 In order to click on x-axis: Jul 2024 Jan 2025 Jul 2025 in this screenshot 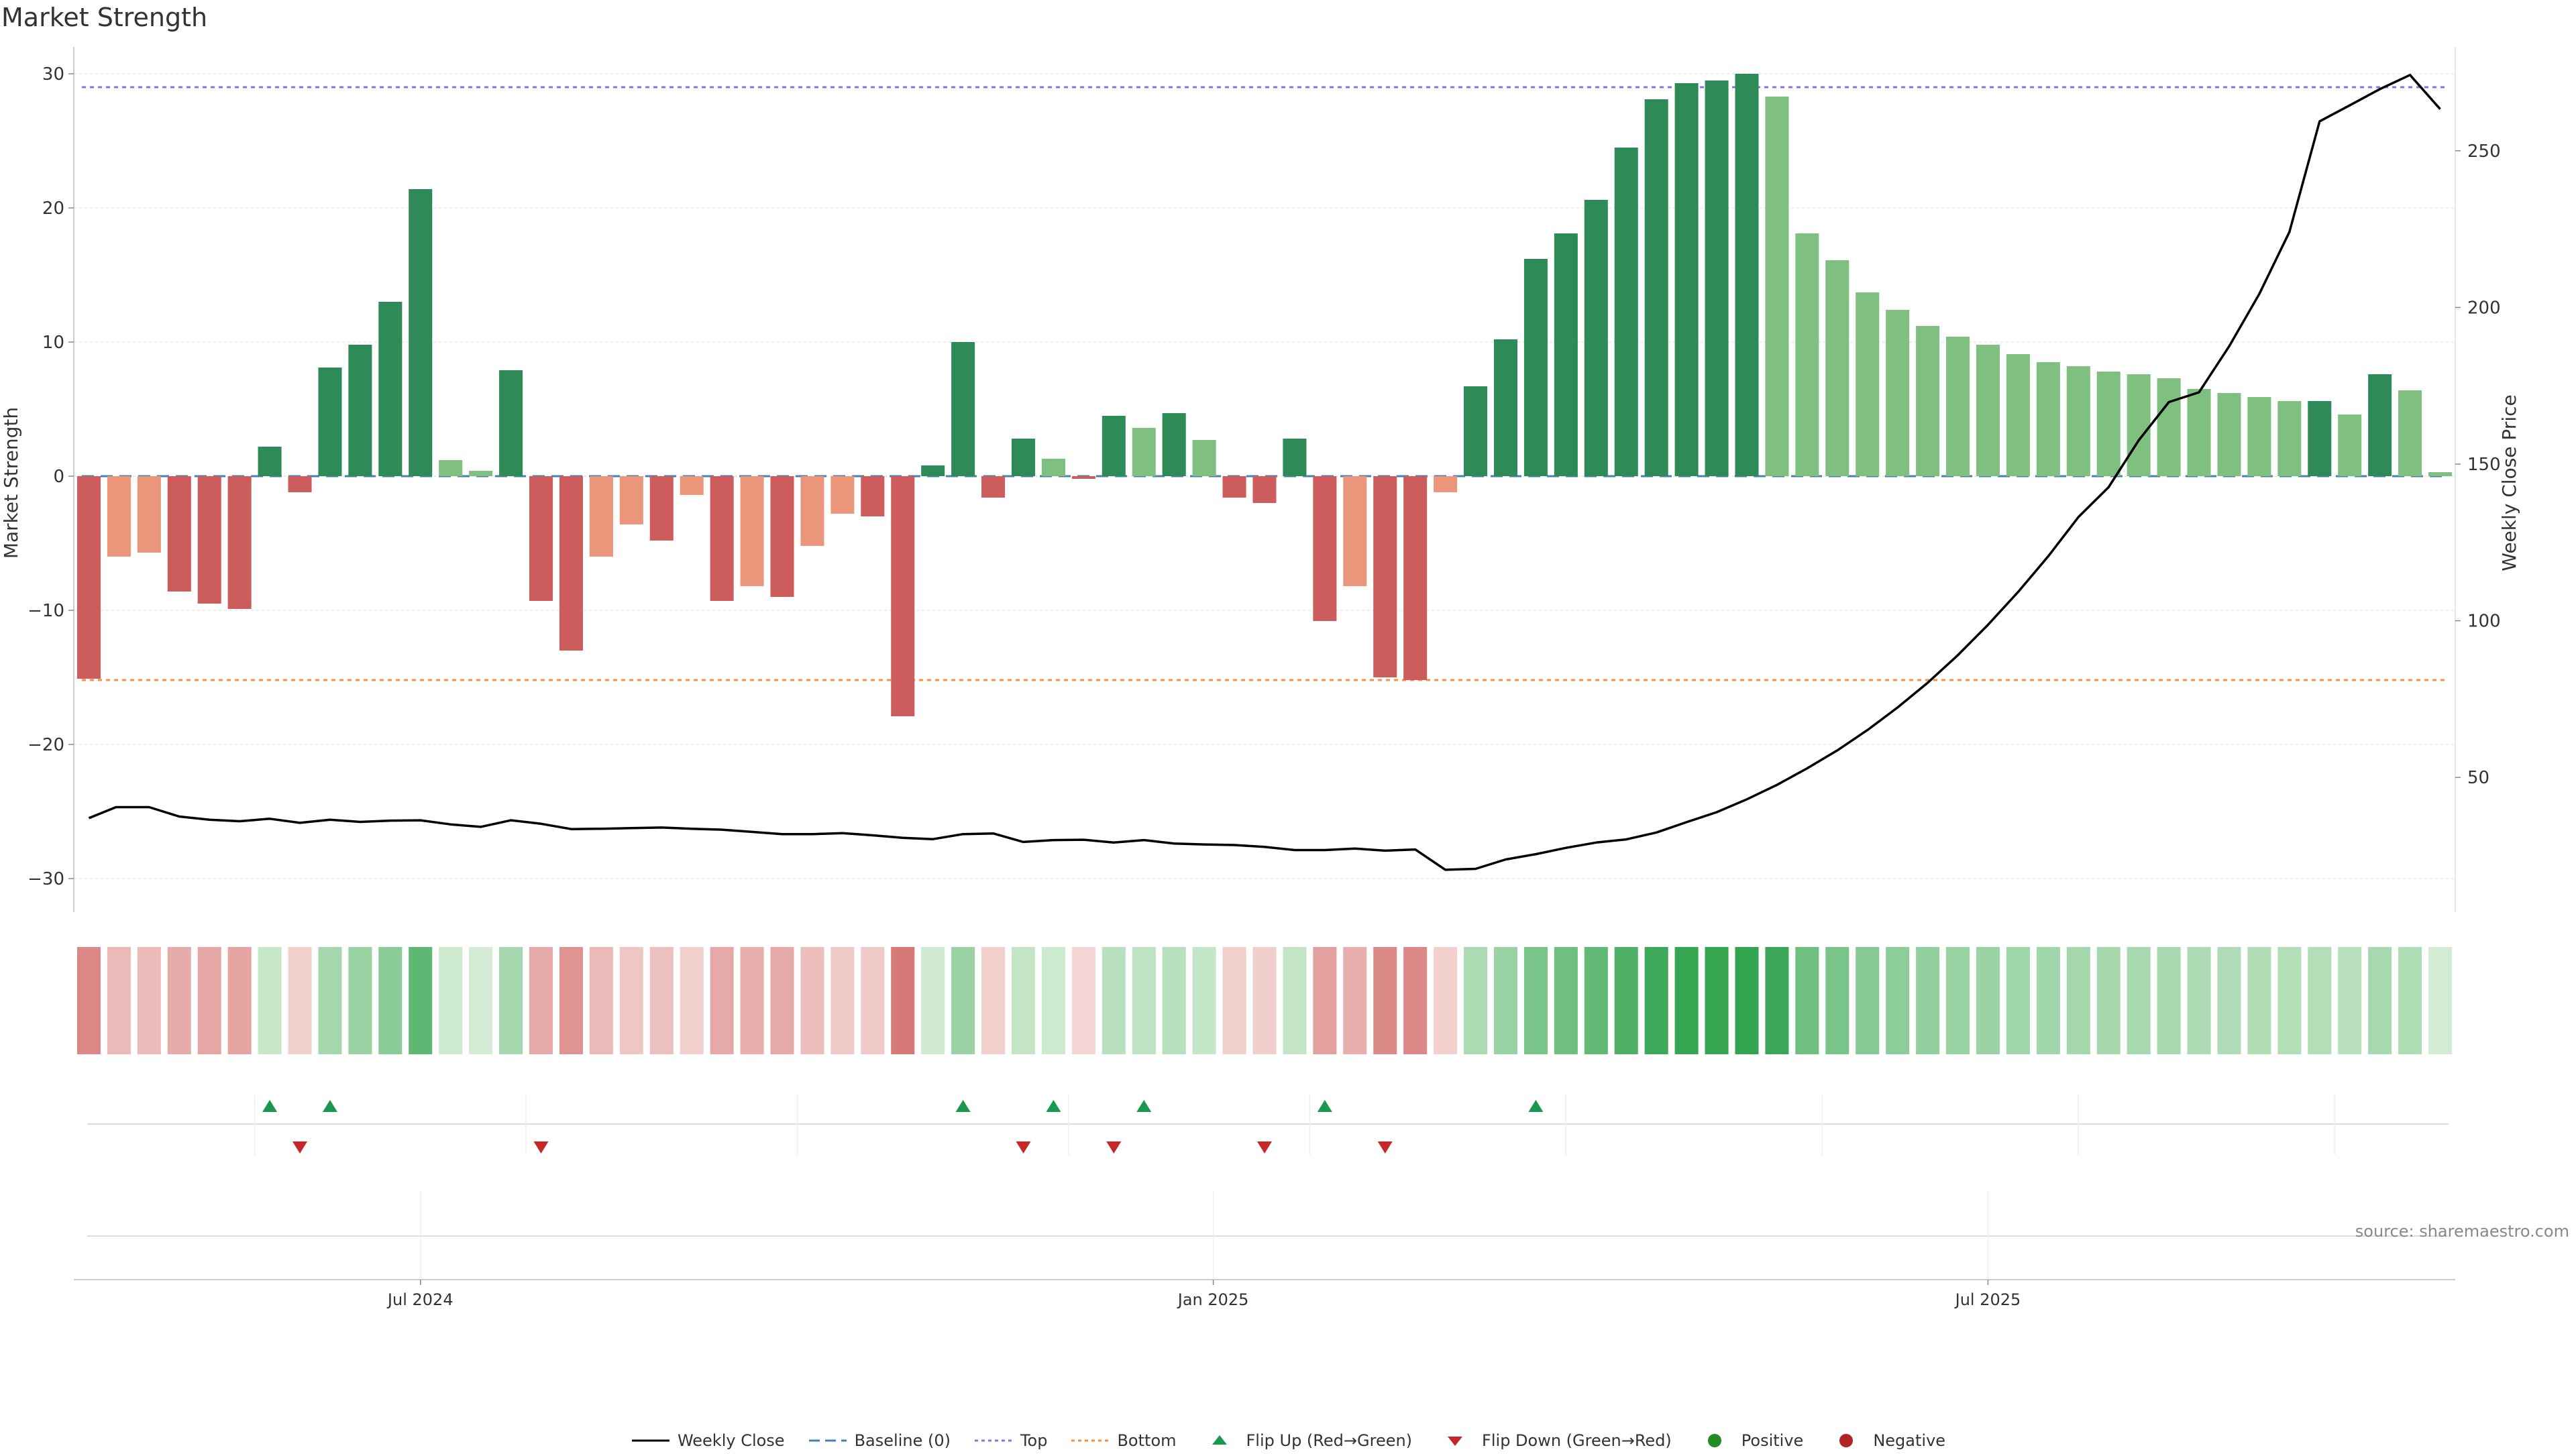, I will do `click(1203, 1294)`.